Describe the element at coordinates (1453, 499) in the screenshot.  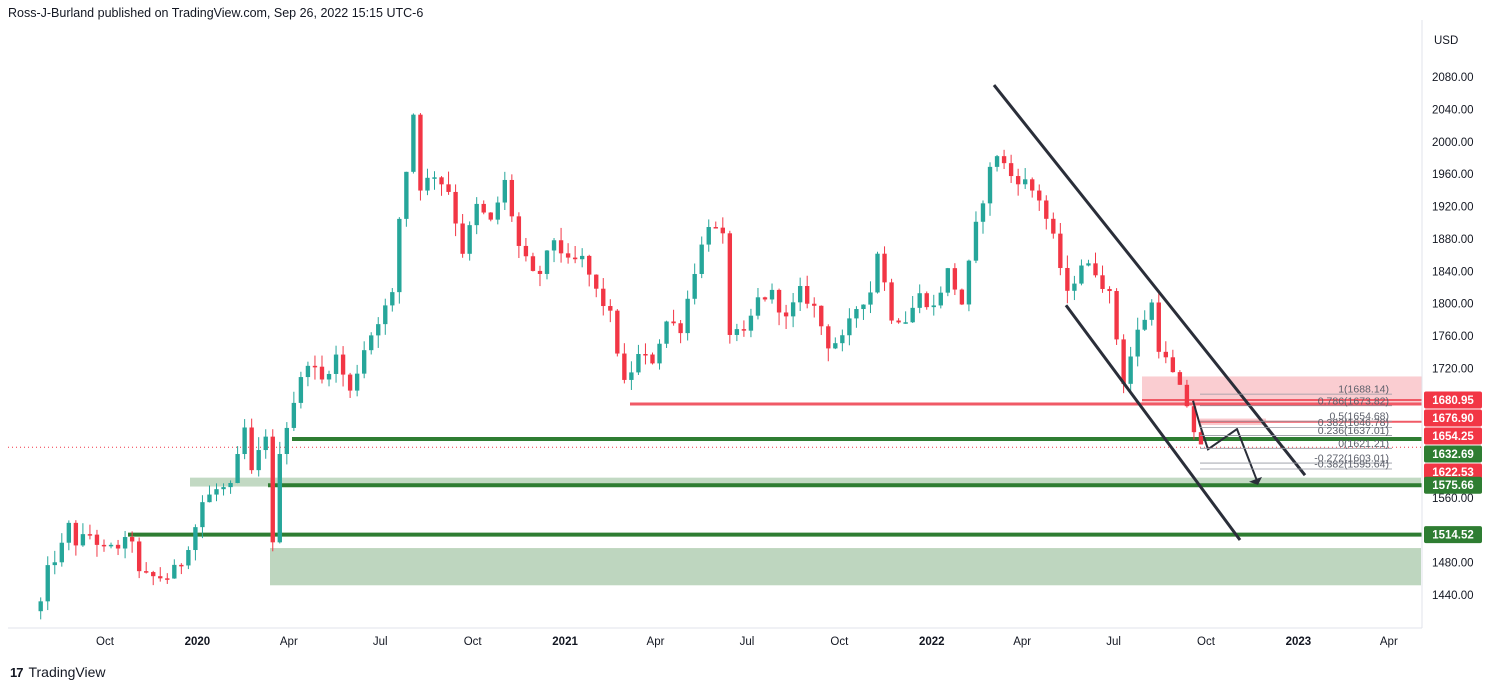
I see `price-tick-label: 1560.00` at that location.